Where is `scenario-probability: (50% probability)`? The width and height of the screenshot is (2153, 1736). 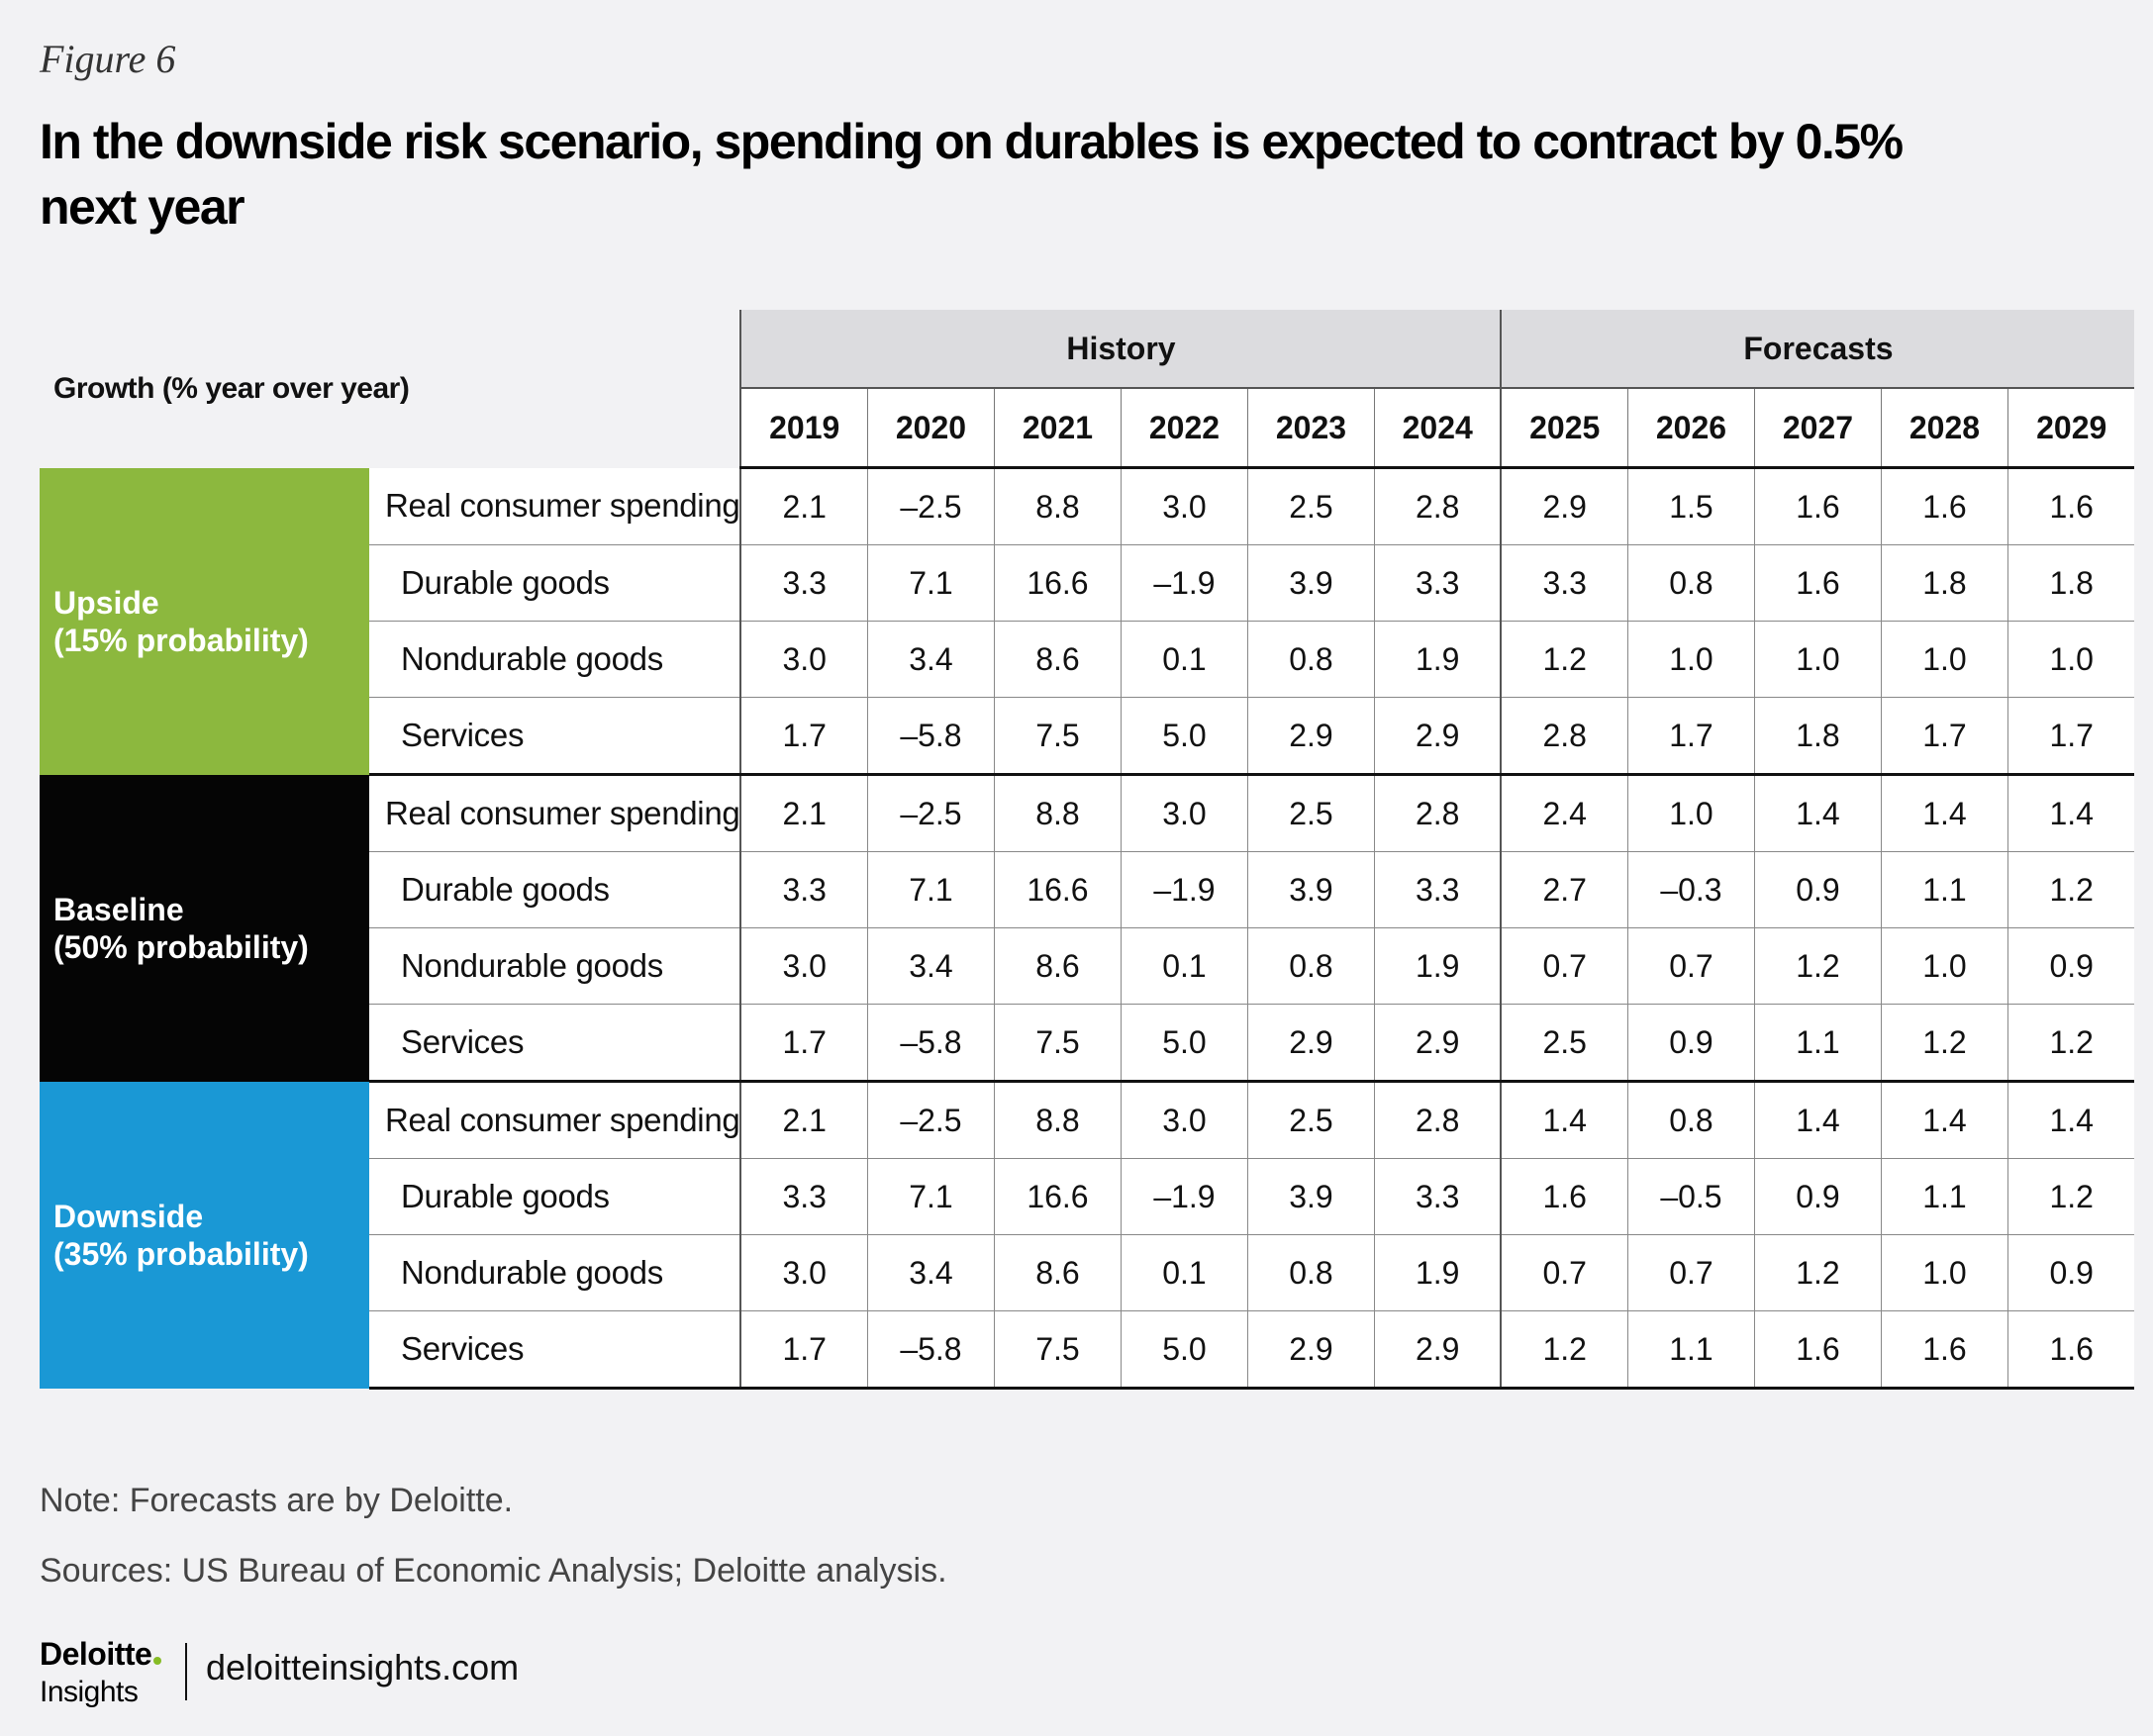
scenario-probability: (50% probability) is located at coordinates (181, 946).